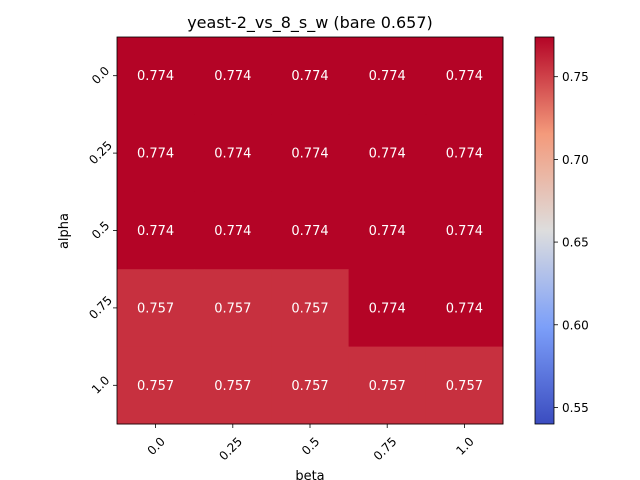 Image resolution: width=640 pixels, height=480 pixels. What do you see at coordinates (464, 445) in the screenshot?
I see `x-tick-label: 1.0` at bounding box center [464, 445].